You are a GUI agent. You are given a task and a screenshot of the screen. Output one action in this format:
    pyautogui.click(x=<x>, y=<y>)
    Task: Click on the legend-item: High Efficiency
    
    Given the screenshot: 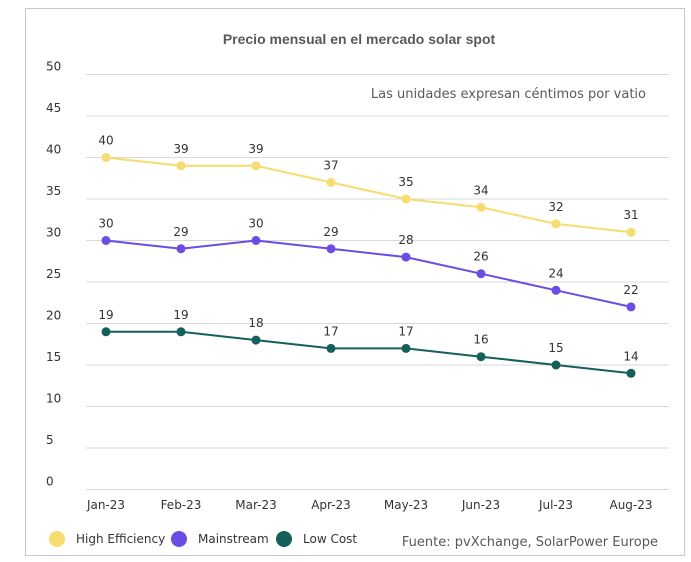 What is the action you would take?
    pyautogui.click(x=107, y=539)
    